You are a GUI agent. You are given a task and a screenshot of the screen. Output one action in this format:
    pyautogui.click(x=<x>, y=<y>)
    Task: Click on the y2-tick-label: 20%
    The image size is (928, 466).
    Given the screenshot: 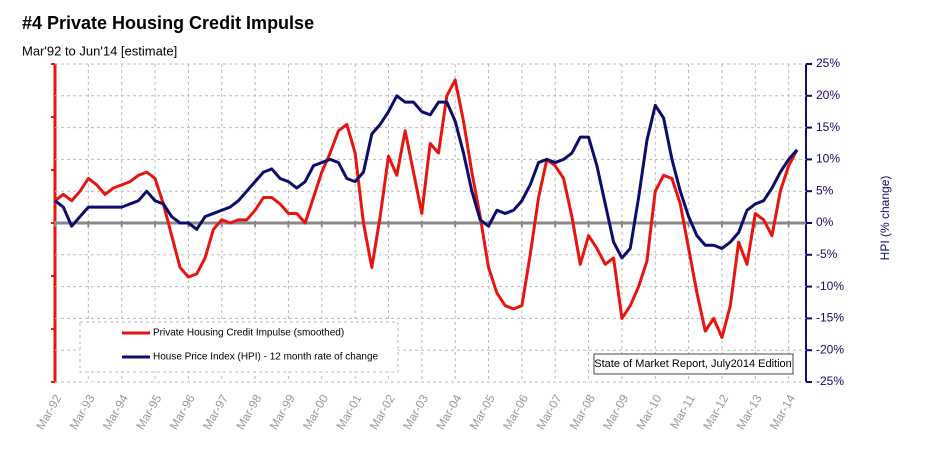 What is the action you would take?
    pyautogui.click(x=828, y=95)
    